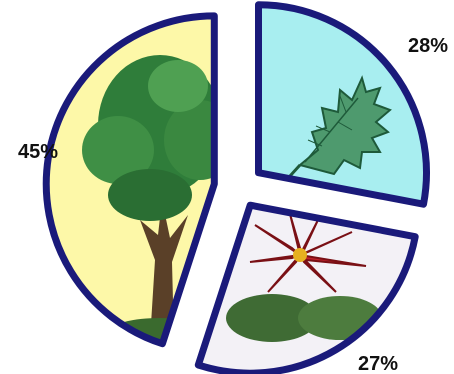  What do you see at coordinates (378, 363) in the screenshot?
I see `slice-label-27: 27%` at bounding box center [378, 363].